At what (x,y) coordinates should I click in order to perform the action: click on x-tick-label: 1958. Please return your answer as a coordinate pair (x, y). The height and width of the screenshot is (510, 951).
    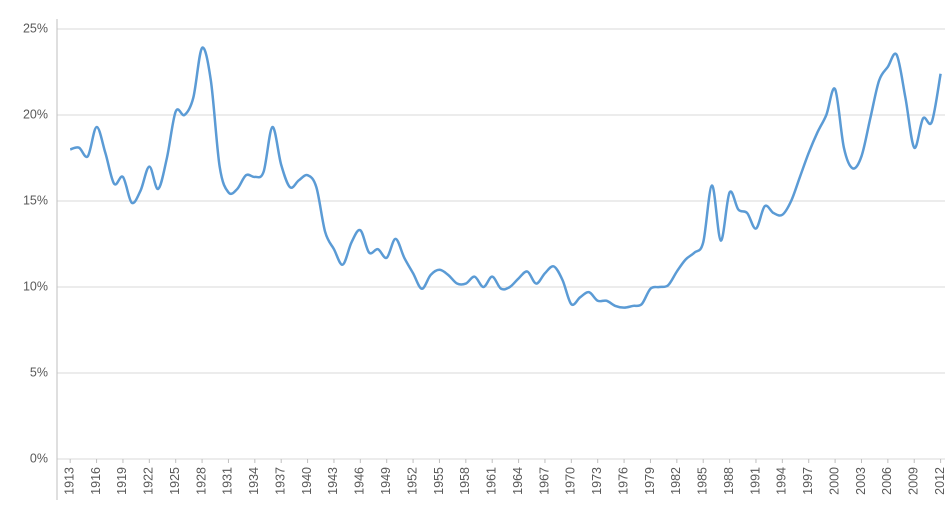
    Looking at the image, I should click on (465, 481).